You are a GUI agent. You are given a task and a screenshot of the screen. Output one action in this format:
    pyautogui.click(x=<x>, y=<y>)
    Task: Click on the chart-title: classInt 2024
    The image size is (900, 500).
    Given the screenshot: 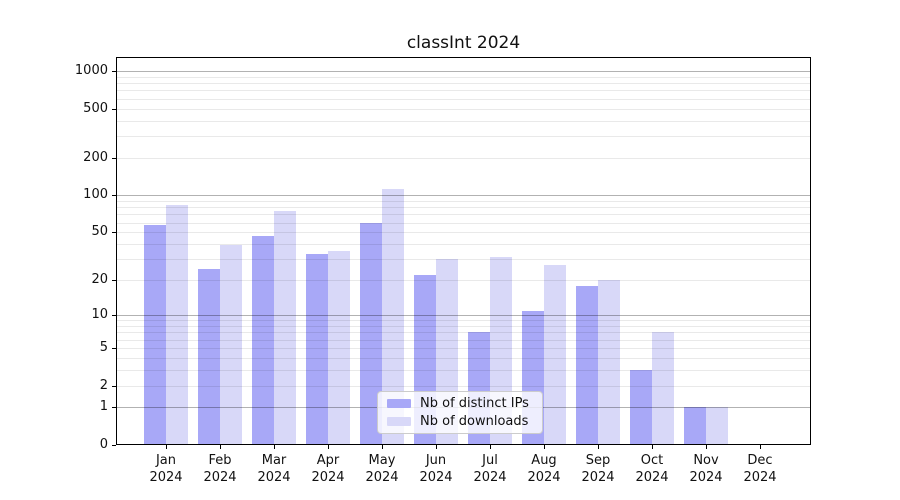 What is the action you would take?
    pyautogui.click(x=463, y=43)
    